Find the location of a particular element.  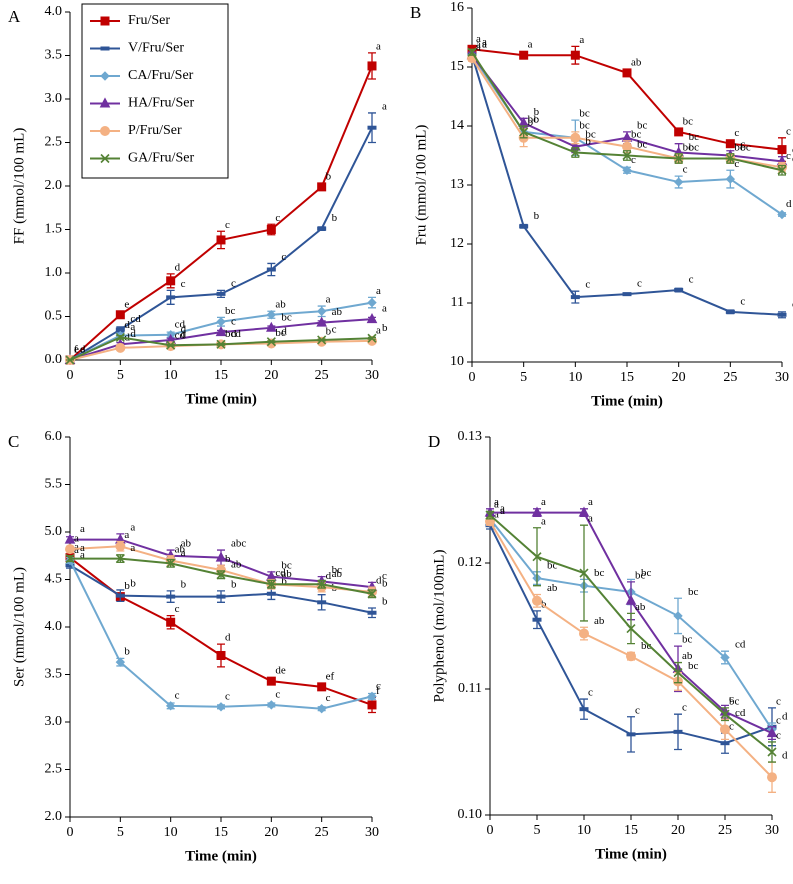

y-tick-label: 13 is located at coordinates (457, 184).